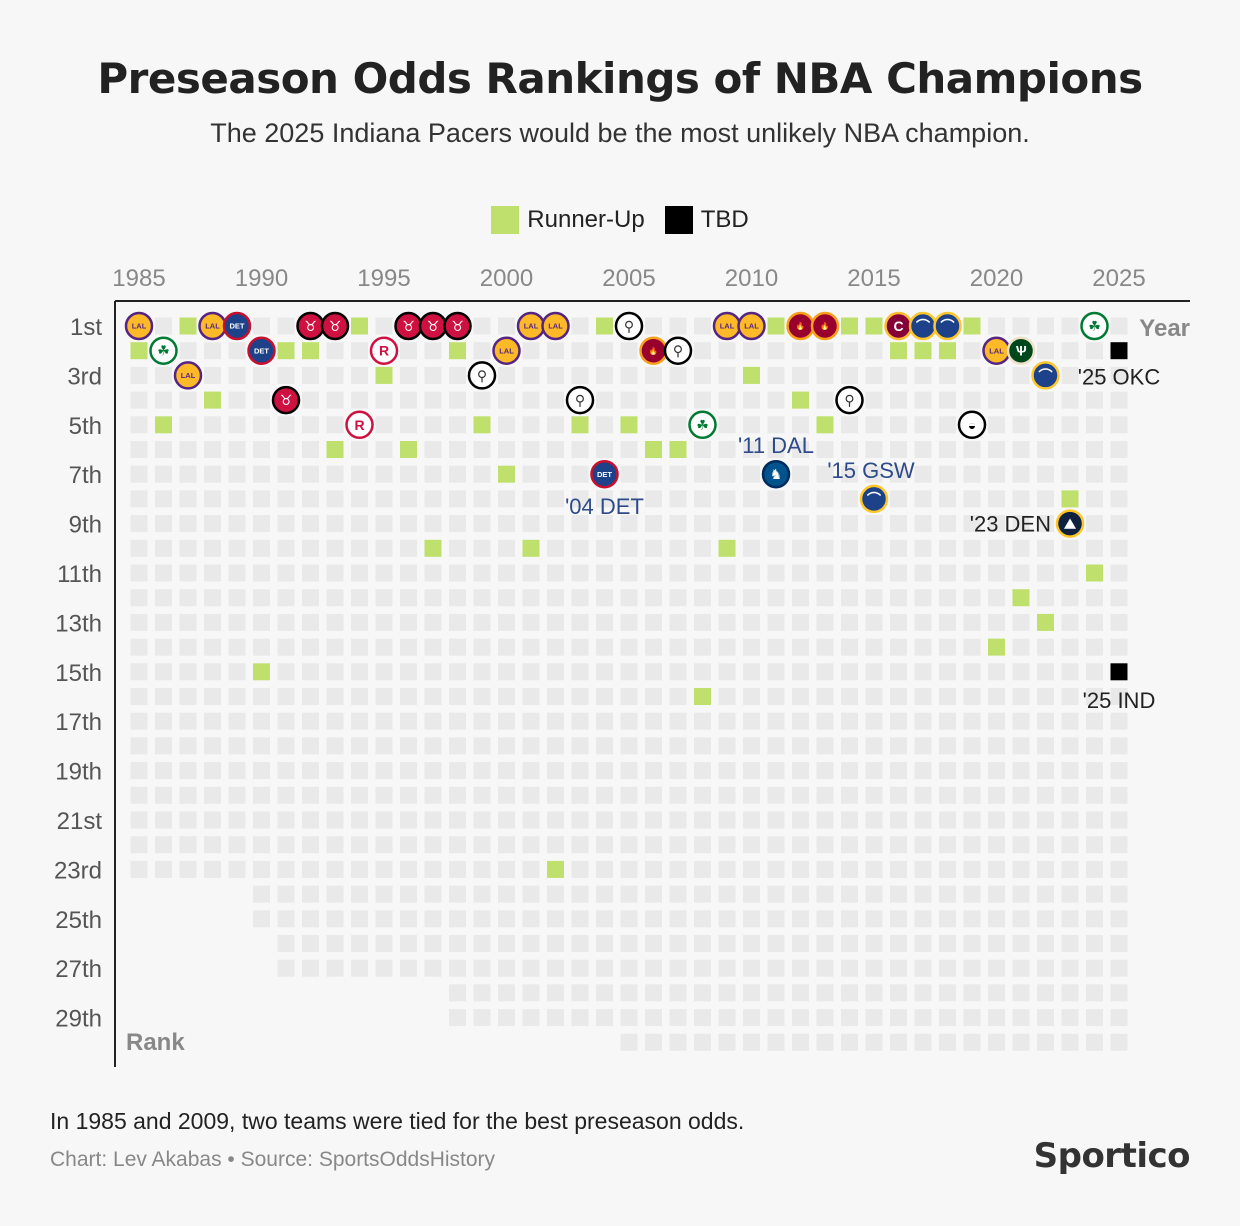 The image size is (1240, 1226). I want to click on x-tick-label: 2000, so click(506, 278).